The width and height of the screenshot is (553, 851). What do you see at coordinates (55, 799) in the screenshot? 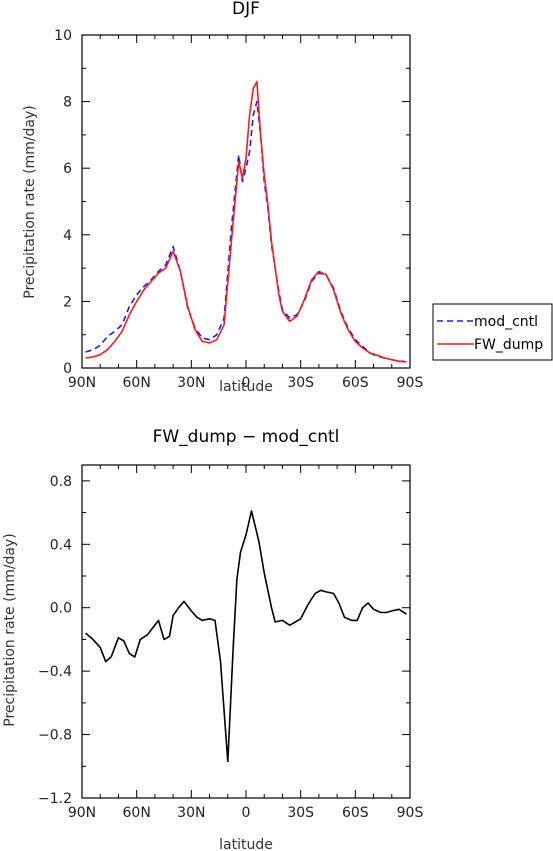
I see `y-tick-label: −1.2` at bounding box center [55, 799].